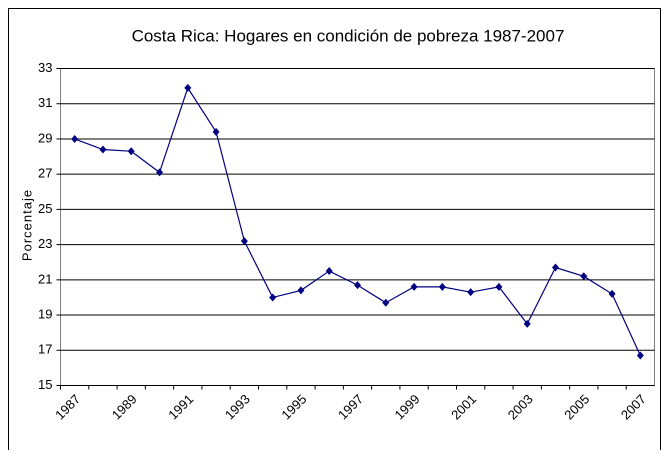  Describe the element at coordinates (45, 137) in the screenshot. I see `y-tick-label: 29` at that location.